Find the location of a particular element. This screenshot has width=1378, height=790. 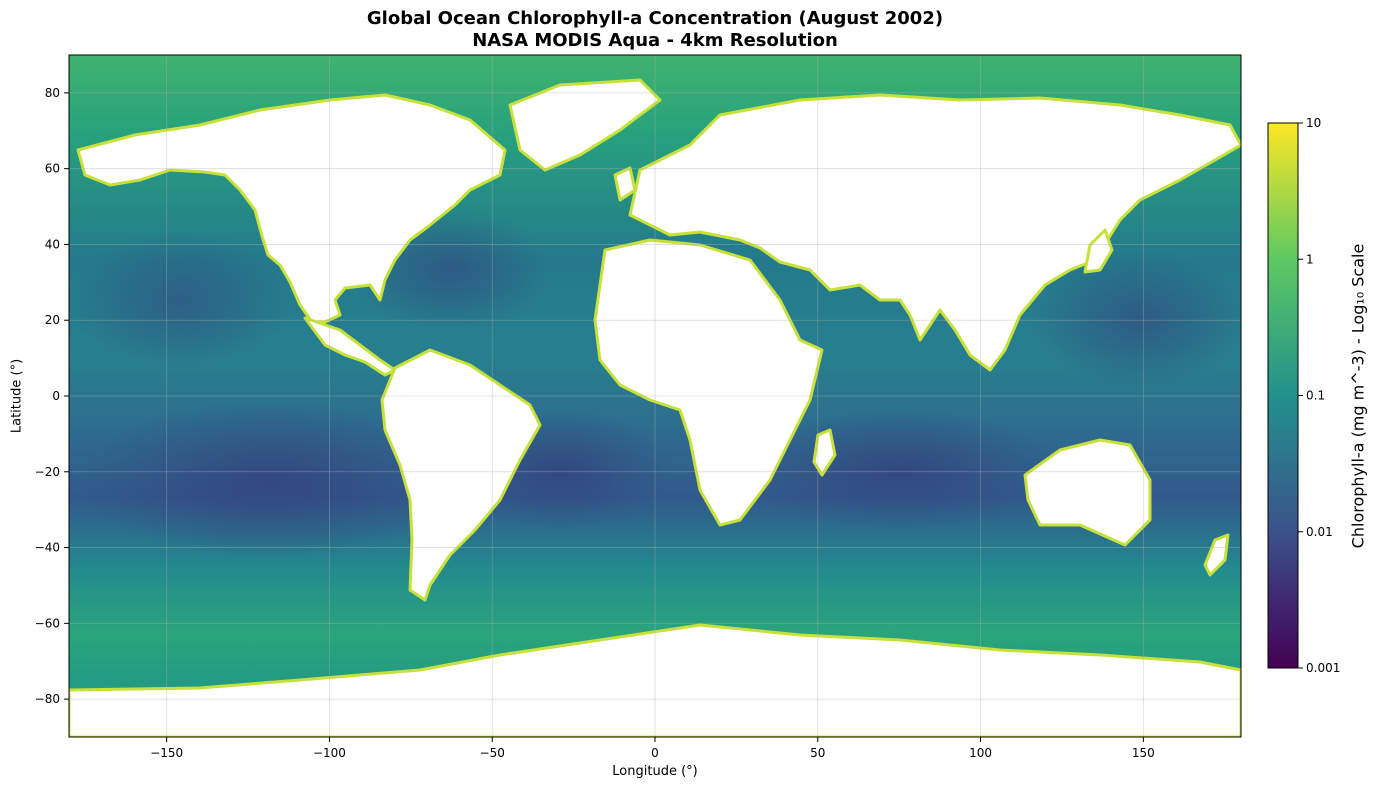

colorbar: 10 1 0.1 0.01 0.001 is located at coordinates (1303, 395).